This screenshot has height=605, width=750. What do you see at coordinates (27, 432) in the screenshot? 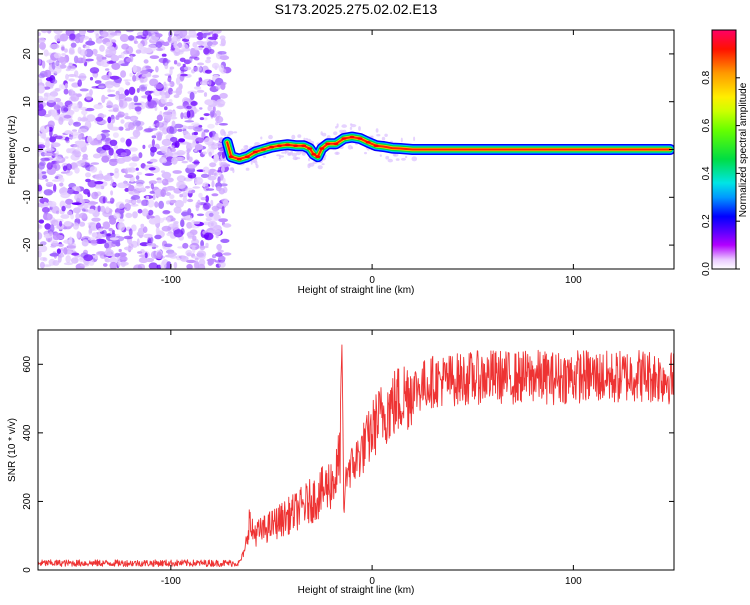
I see `bottom-y-tick-label: 400` at bounding box center [27, 432].